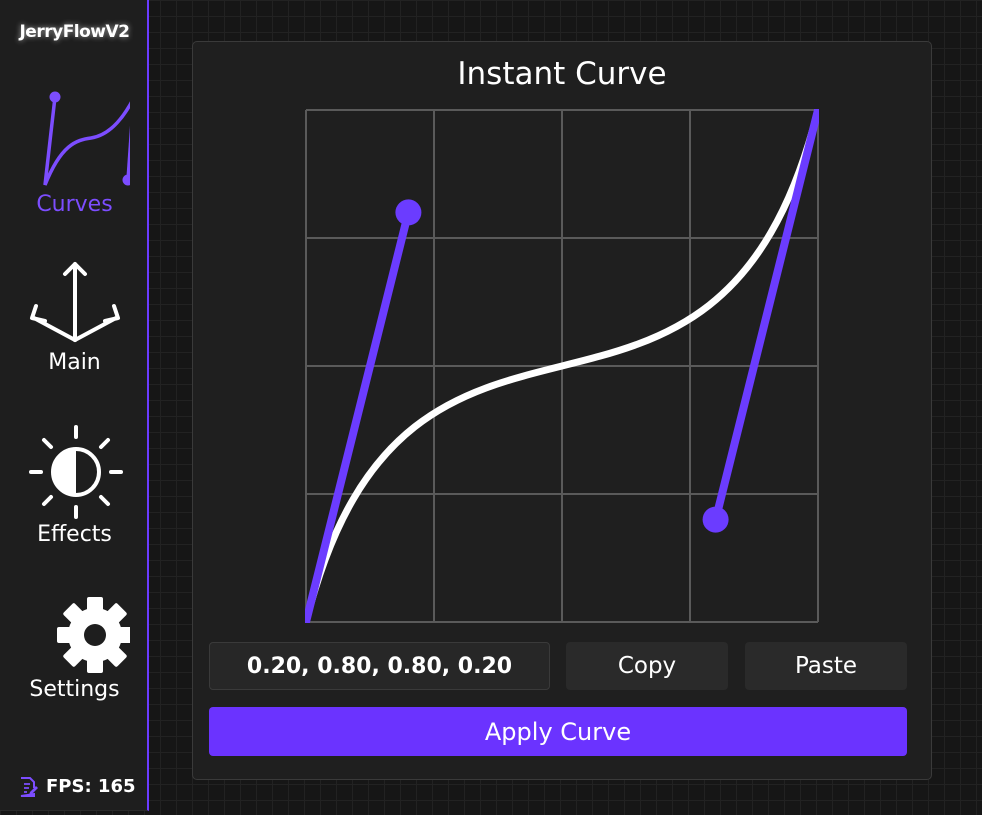  Describe the element at coordinates (74, 302) in the screenshot. I see `arrows-icon` at that location.